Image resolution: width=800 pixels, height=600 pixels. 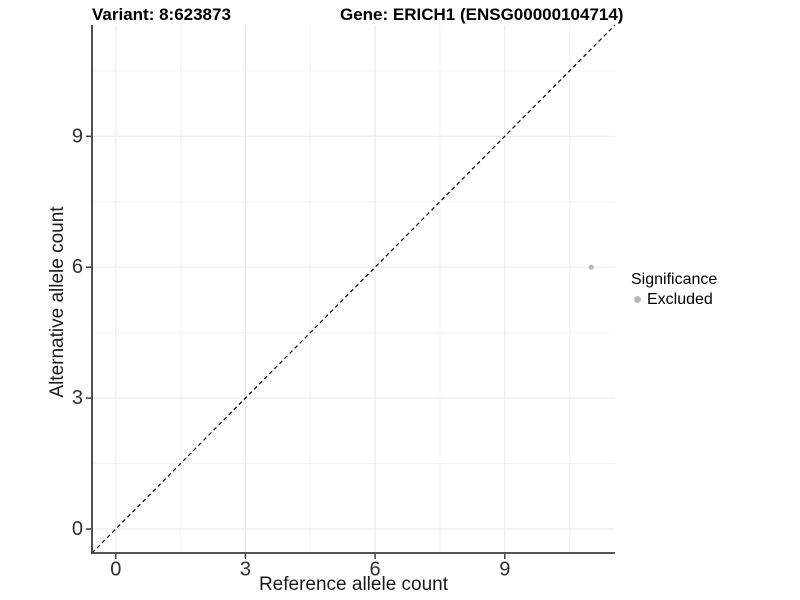 What do you see at coordinates (591, 267) in the screenshot?
I see `data-point-excluded` at bounding box center [591, 267].